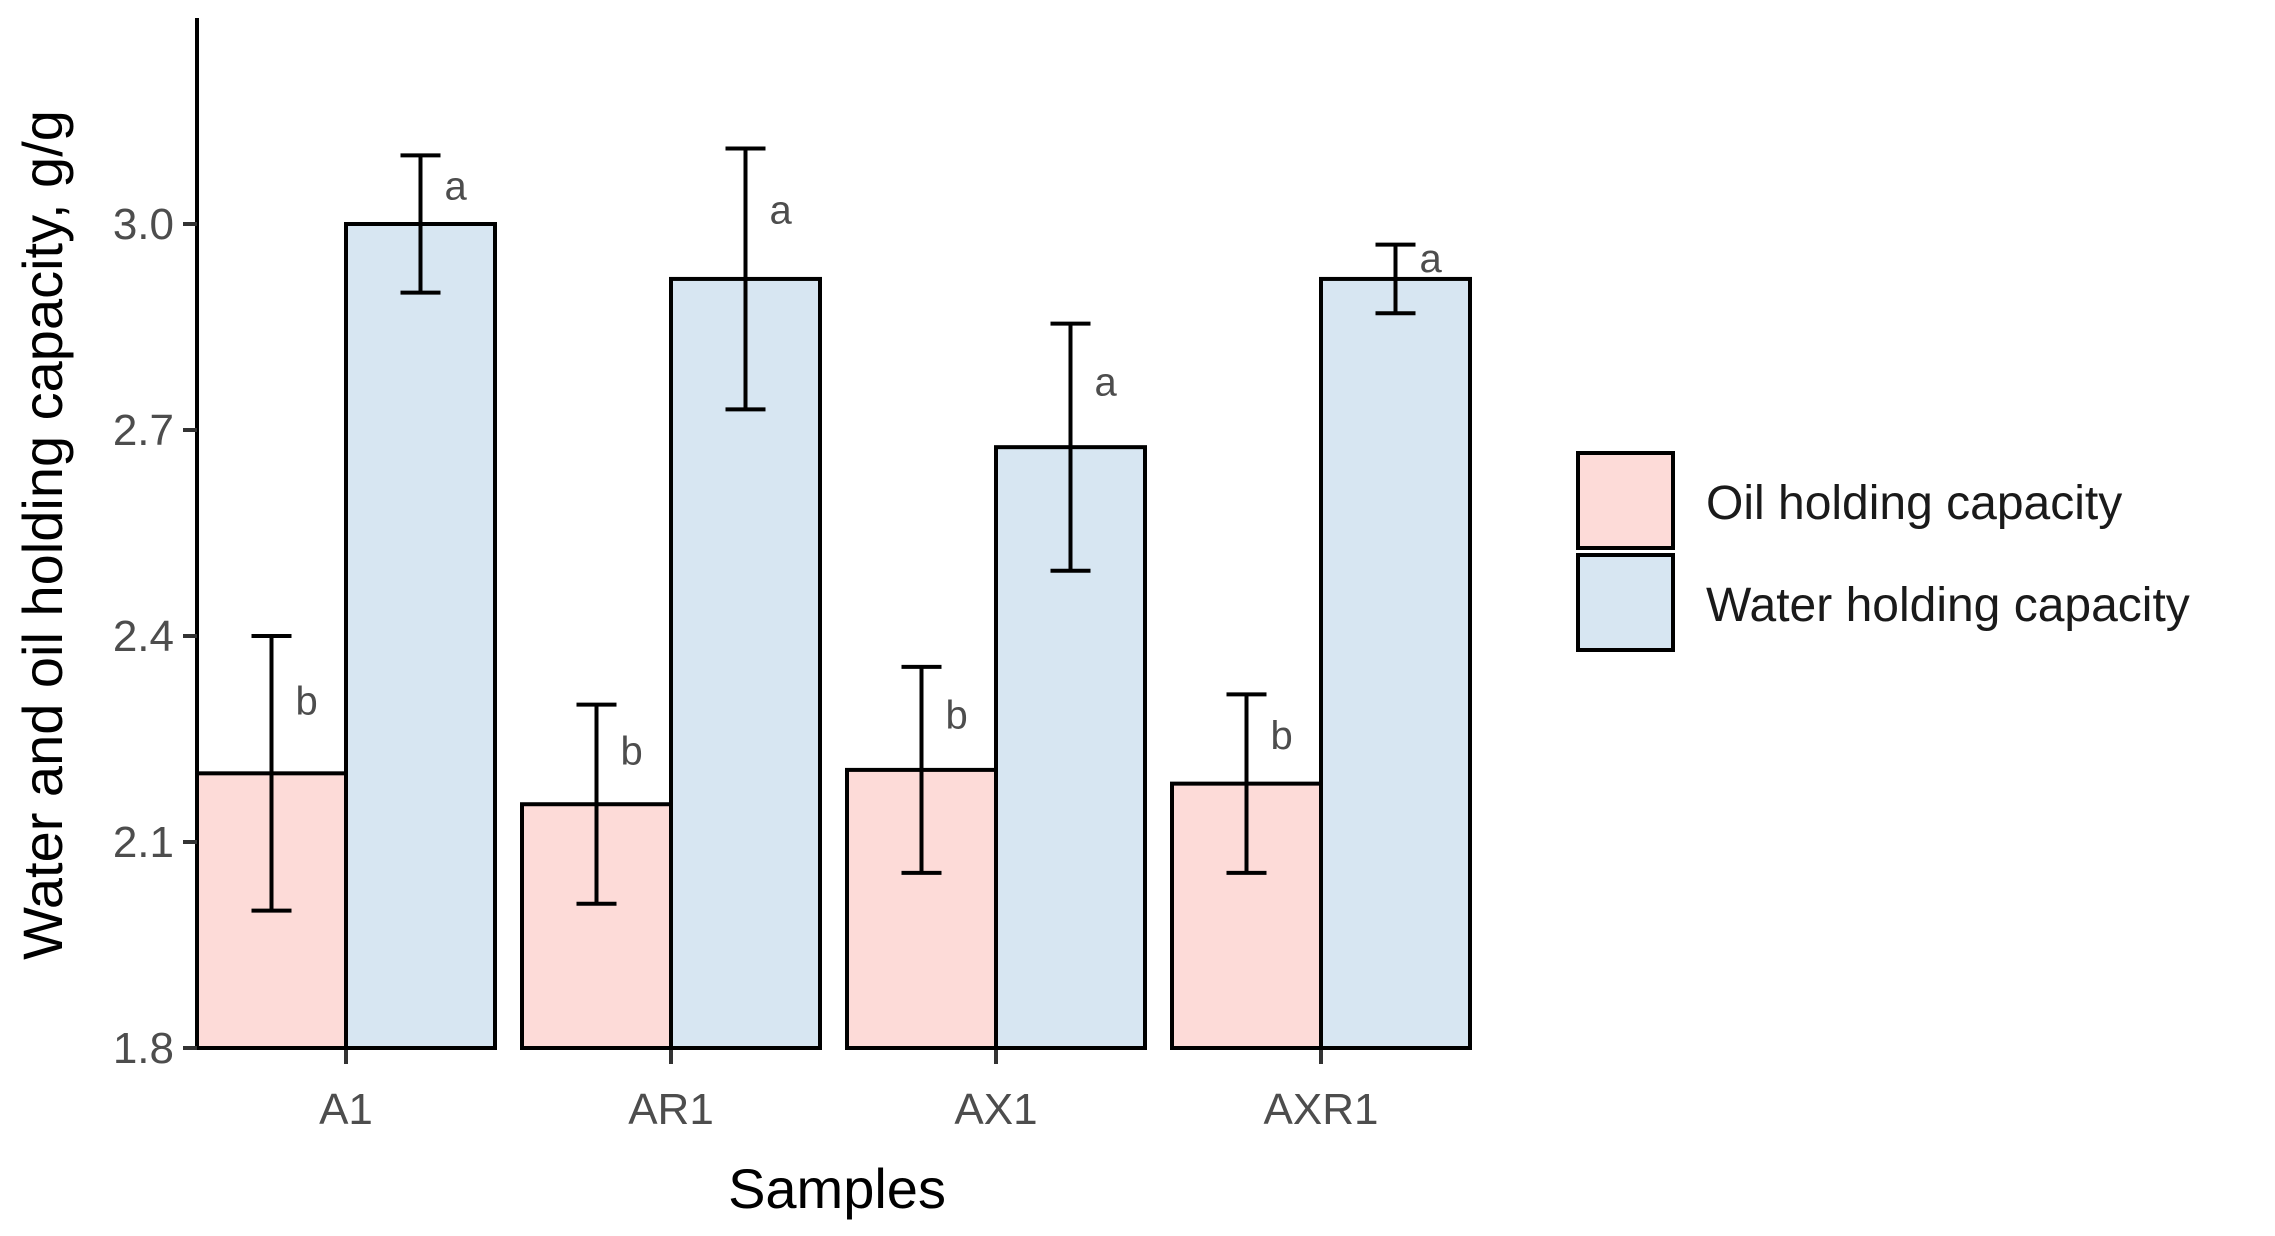 The width and height of the screenshot is (2275, 1236). I want to click on y-tick-label: 2.4, so click(143, 636).